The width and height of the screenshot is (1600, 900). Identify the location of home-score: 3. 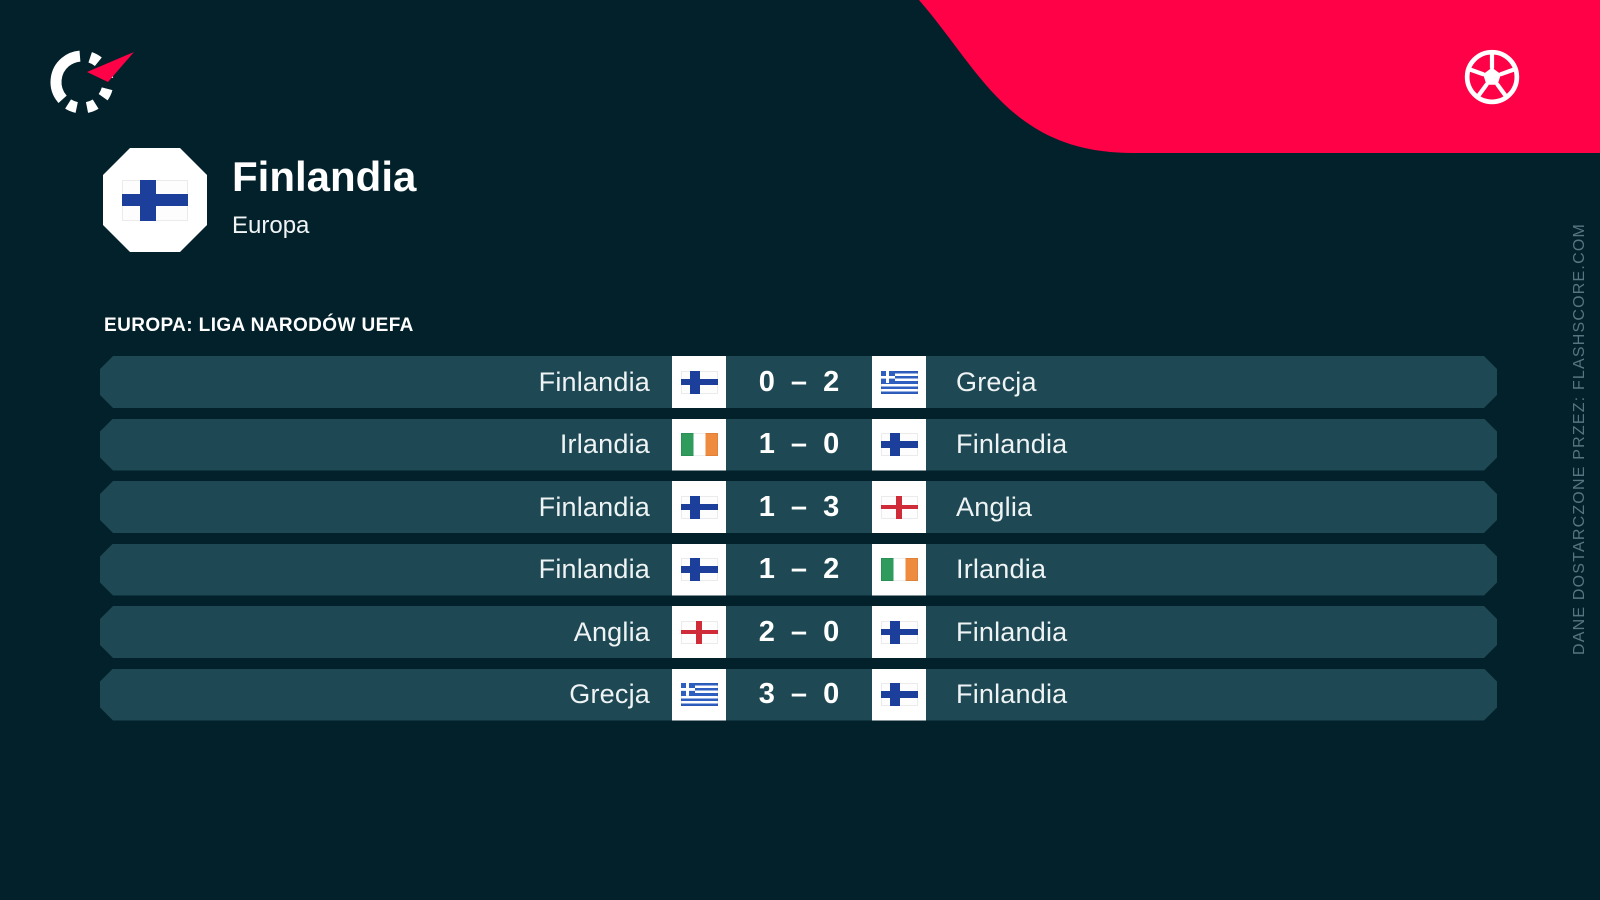
(766, 694).